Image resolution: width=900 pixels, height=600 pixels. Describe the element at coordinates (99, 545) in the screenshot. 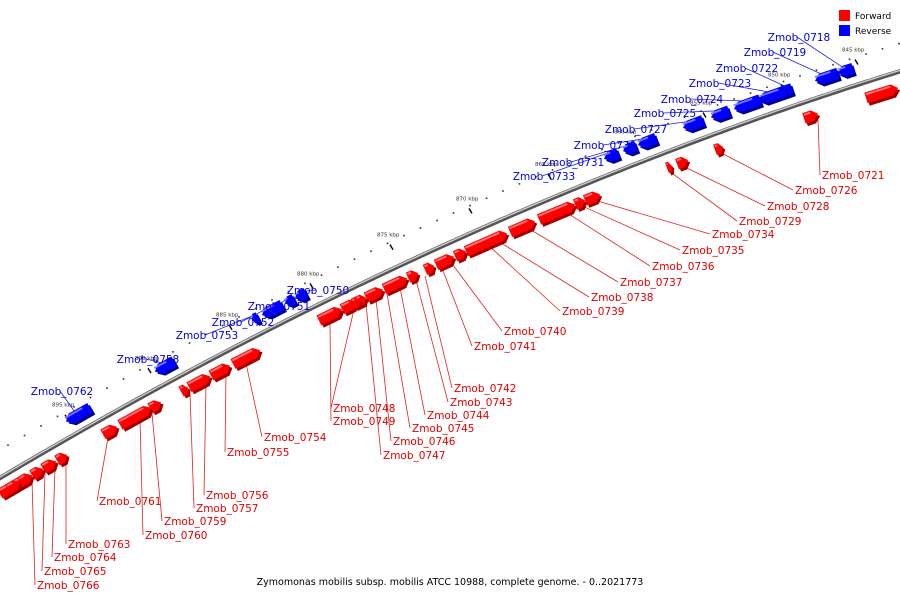

I see `gene-label-Zmob_0763: Zmob_0763` at that location.